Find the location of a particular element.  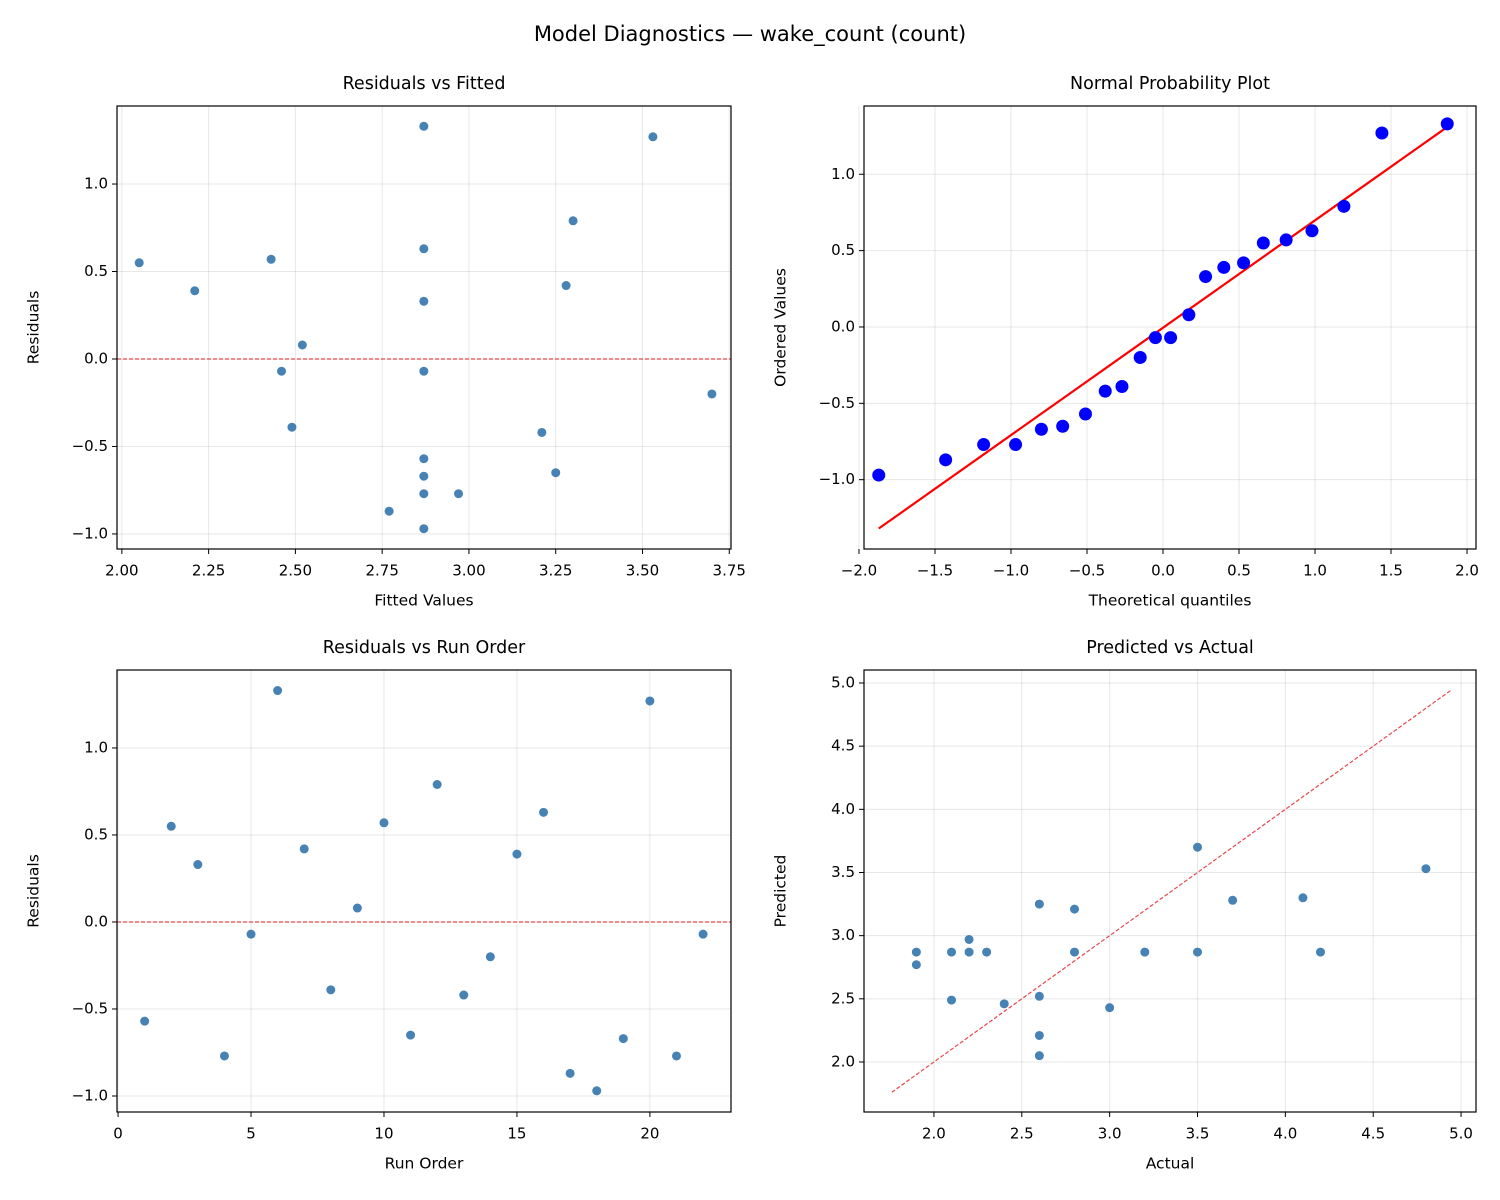

x-tick-label: −2.0 is located at coordinates (859, 571).